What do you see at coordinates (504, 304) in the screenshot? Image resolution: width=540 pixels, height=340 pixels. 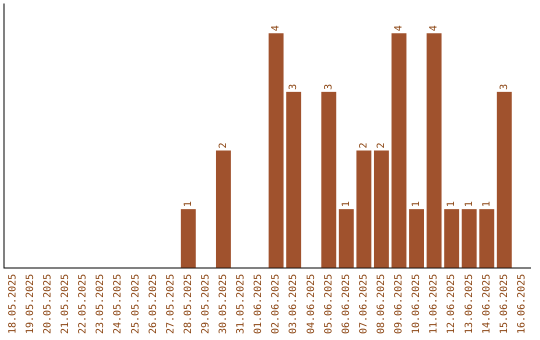 I see `x-tick-label: 15.06.2025` at bounding box center [504, 304].